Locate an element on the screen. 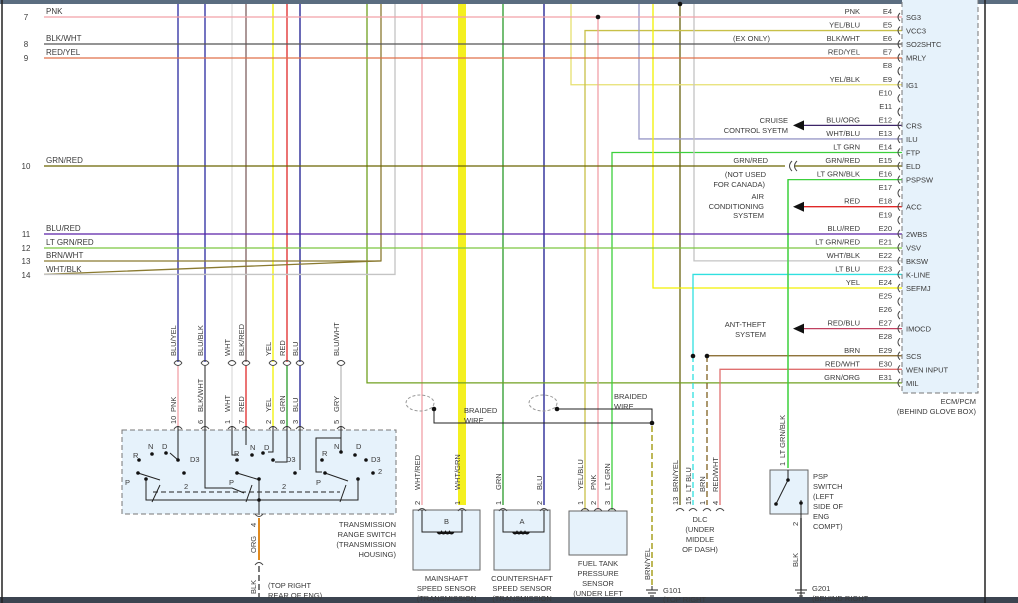 This screenshot has width=1018, height=603. dlc-wire-label: LT BLU is located at coordinates (688, 479).